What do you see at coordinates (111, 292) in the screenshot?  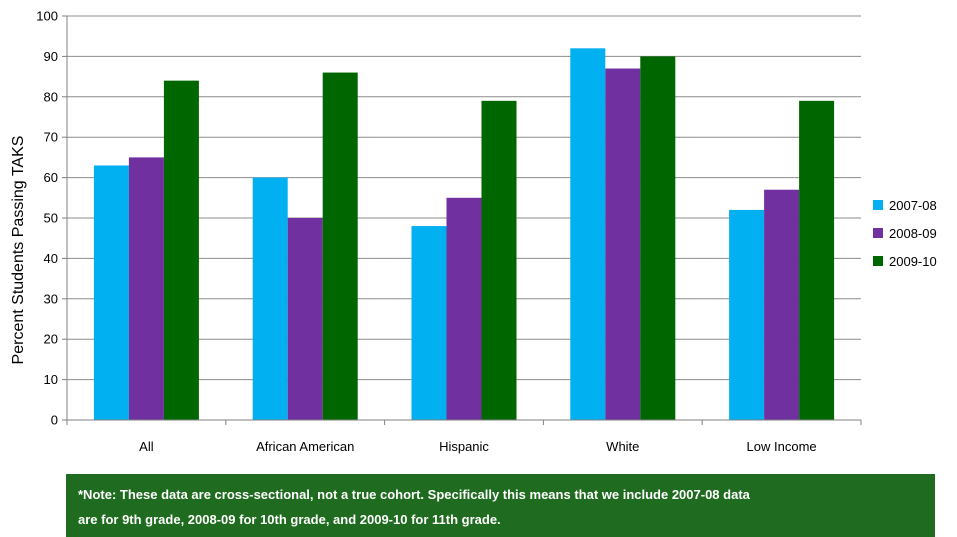 I see `bar-2007-08-all` at bounding box center [111, 292].